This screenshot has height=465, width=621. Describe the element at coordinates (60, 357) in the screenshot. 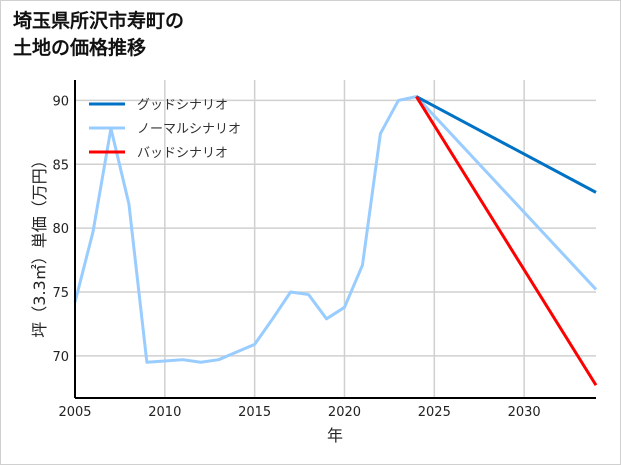

I see `y-tick-label: 70` at that location.